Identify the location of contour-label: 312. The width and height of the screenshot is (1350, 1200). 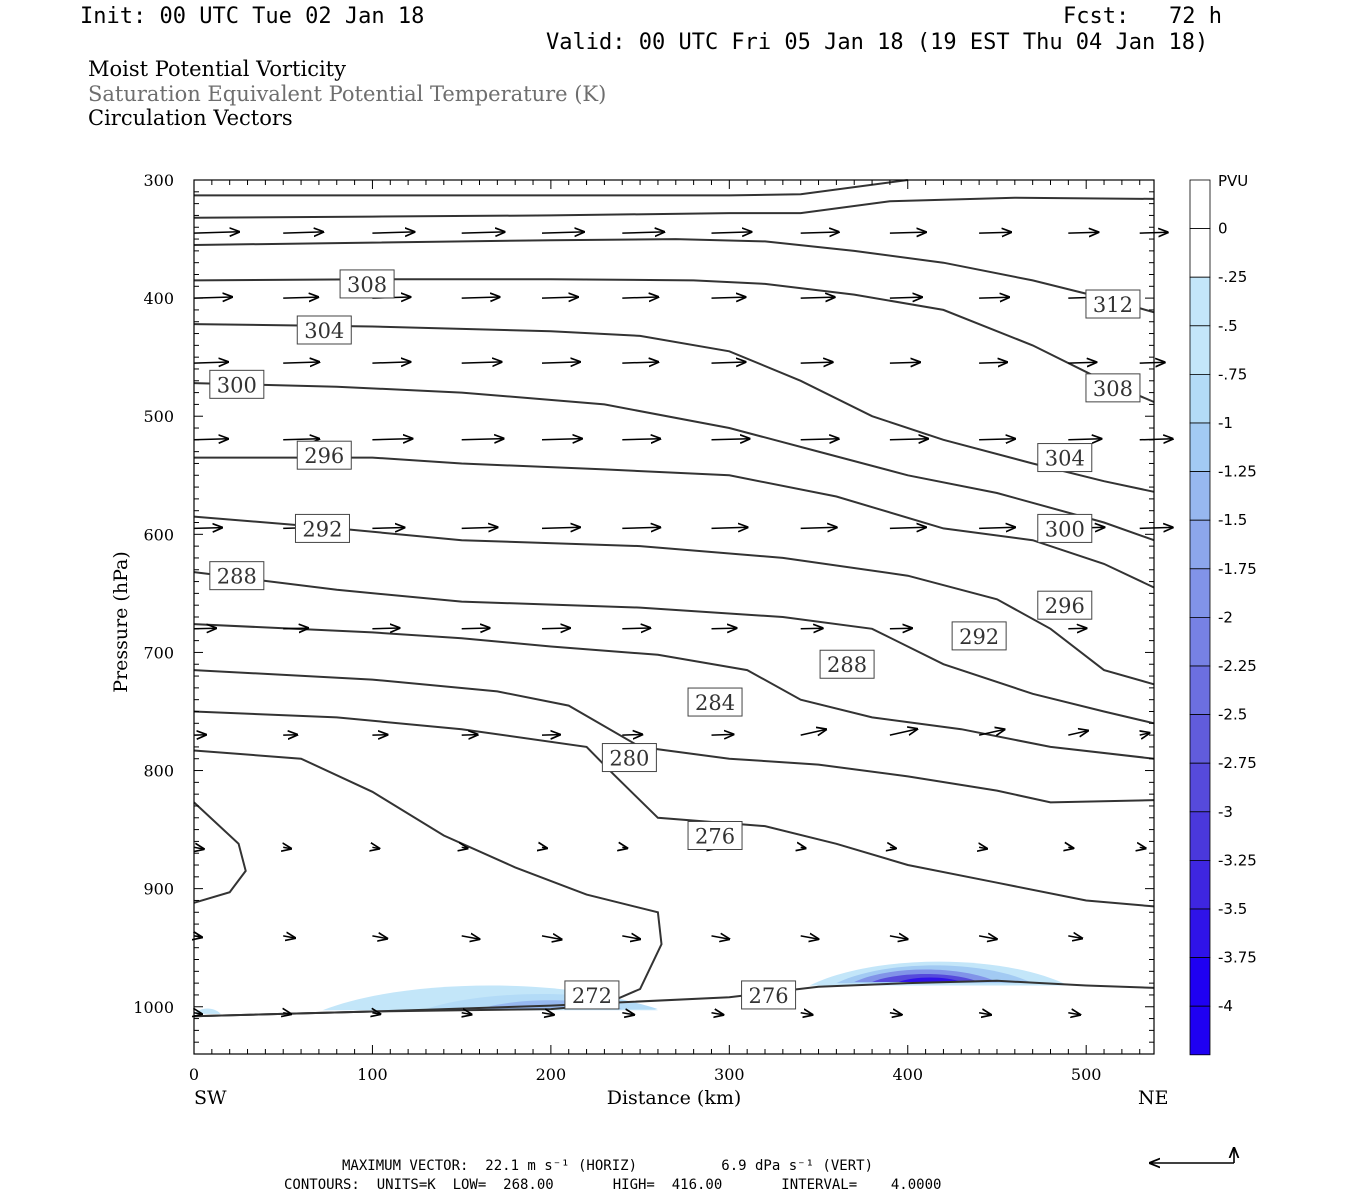
(1113, 304).